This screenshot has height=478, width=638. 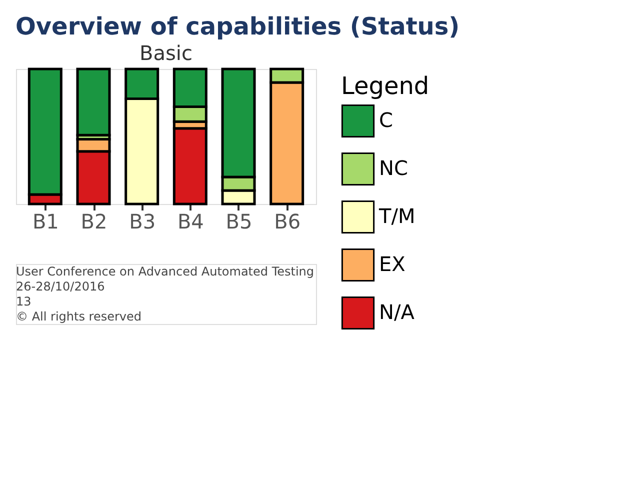 I want to click on legend-label: NC, so click(x=393, y=168).